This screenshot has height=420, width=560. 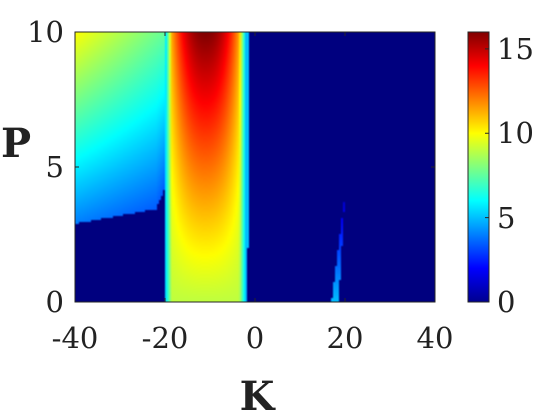 What do you see at coordinates (55, 302) in the screenshot?
I see `y-tick-label: 0` at bounding box center [55, 302].